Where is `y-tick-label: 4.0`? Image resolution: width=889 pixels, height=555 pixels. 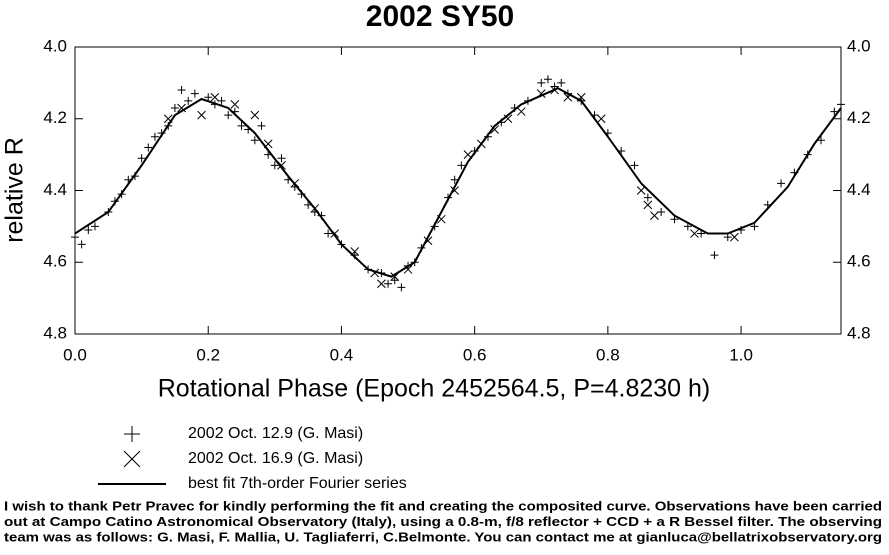 y-tick-label: 4.0 is located at coordinates (55, 45).